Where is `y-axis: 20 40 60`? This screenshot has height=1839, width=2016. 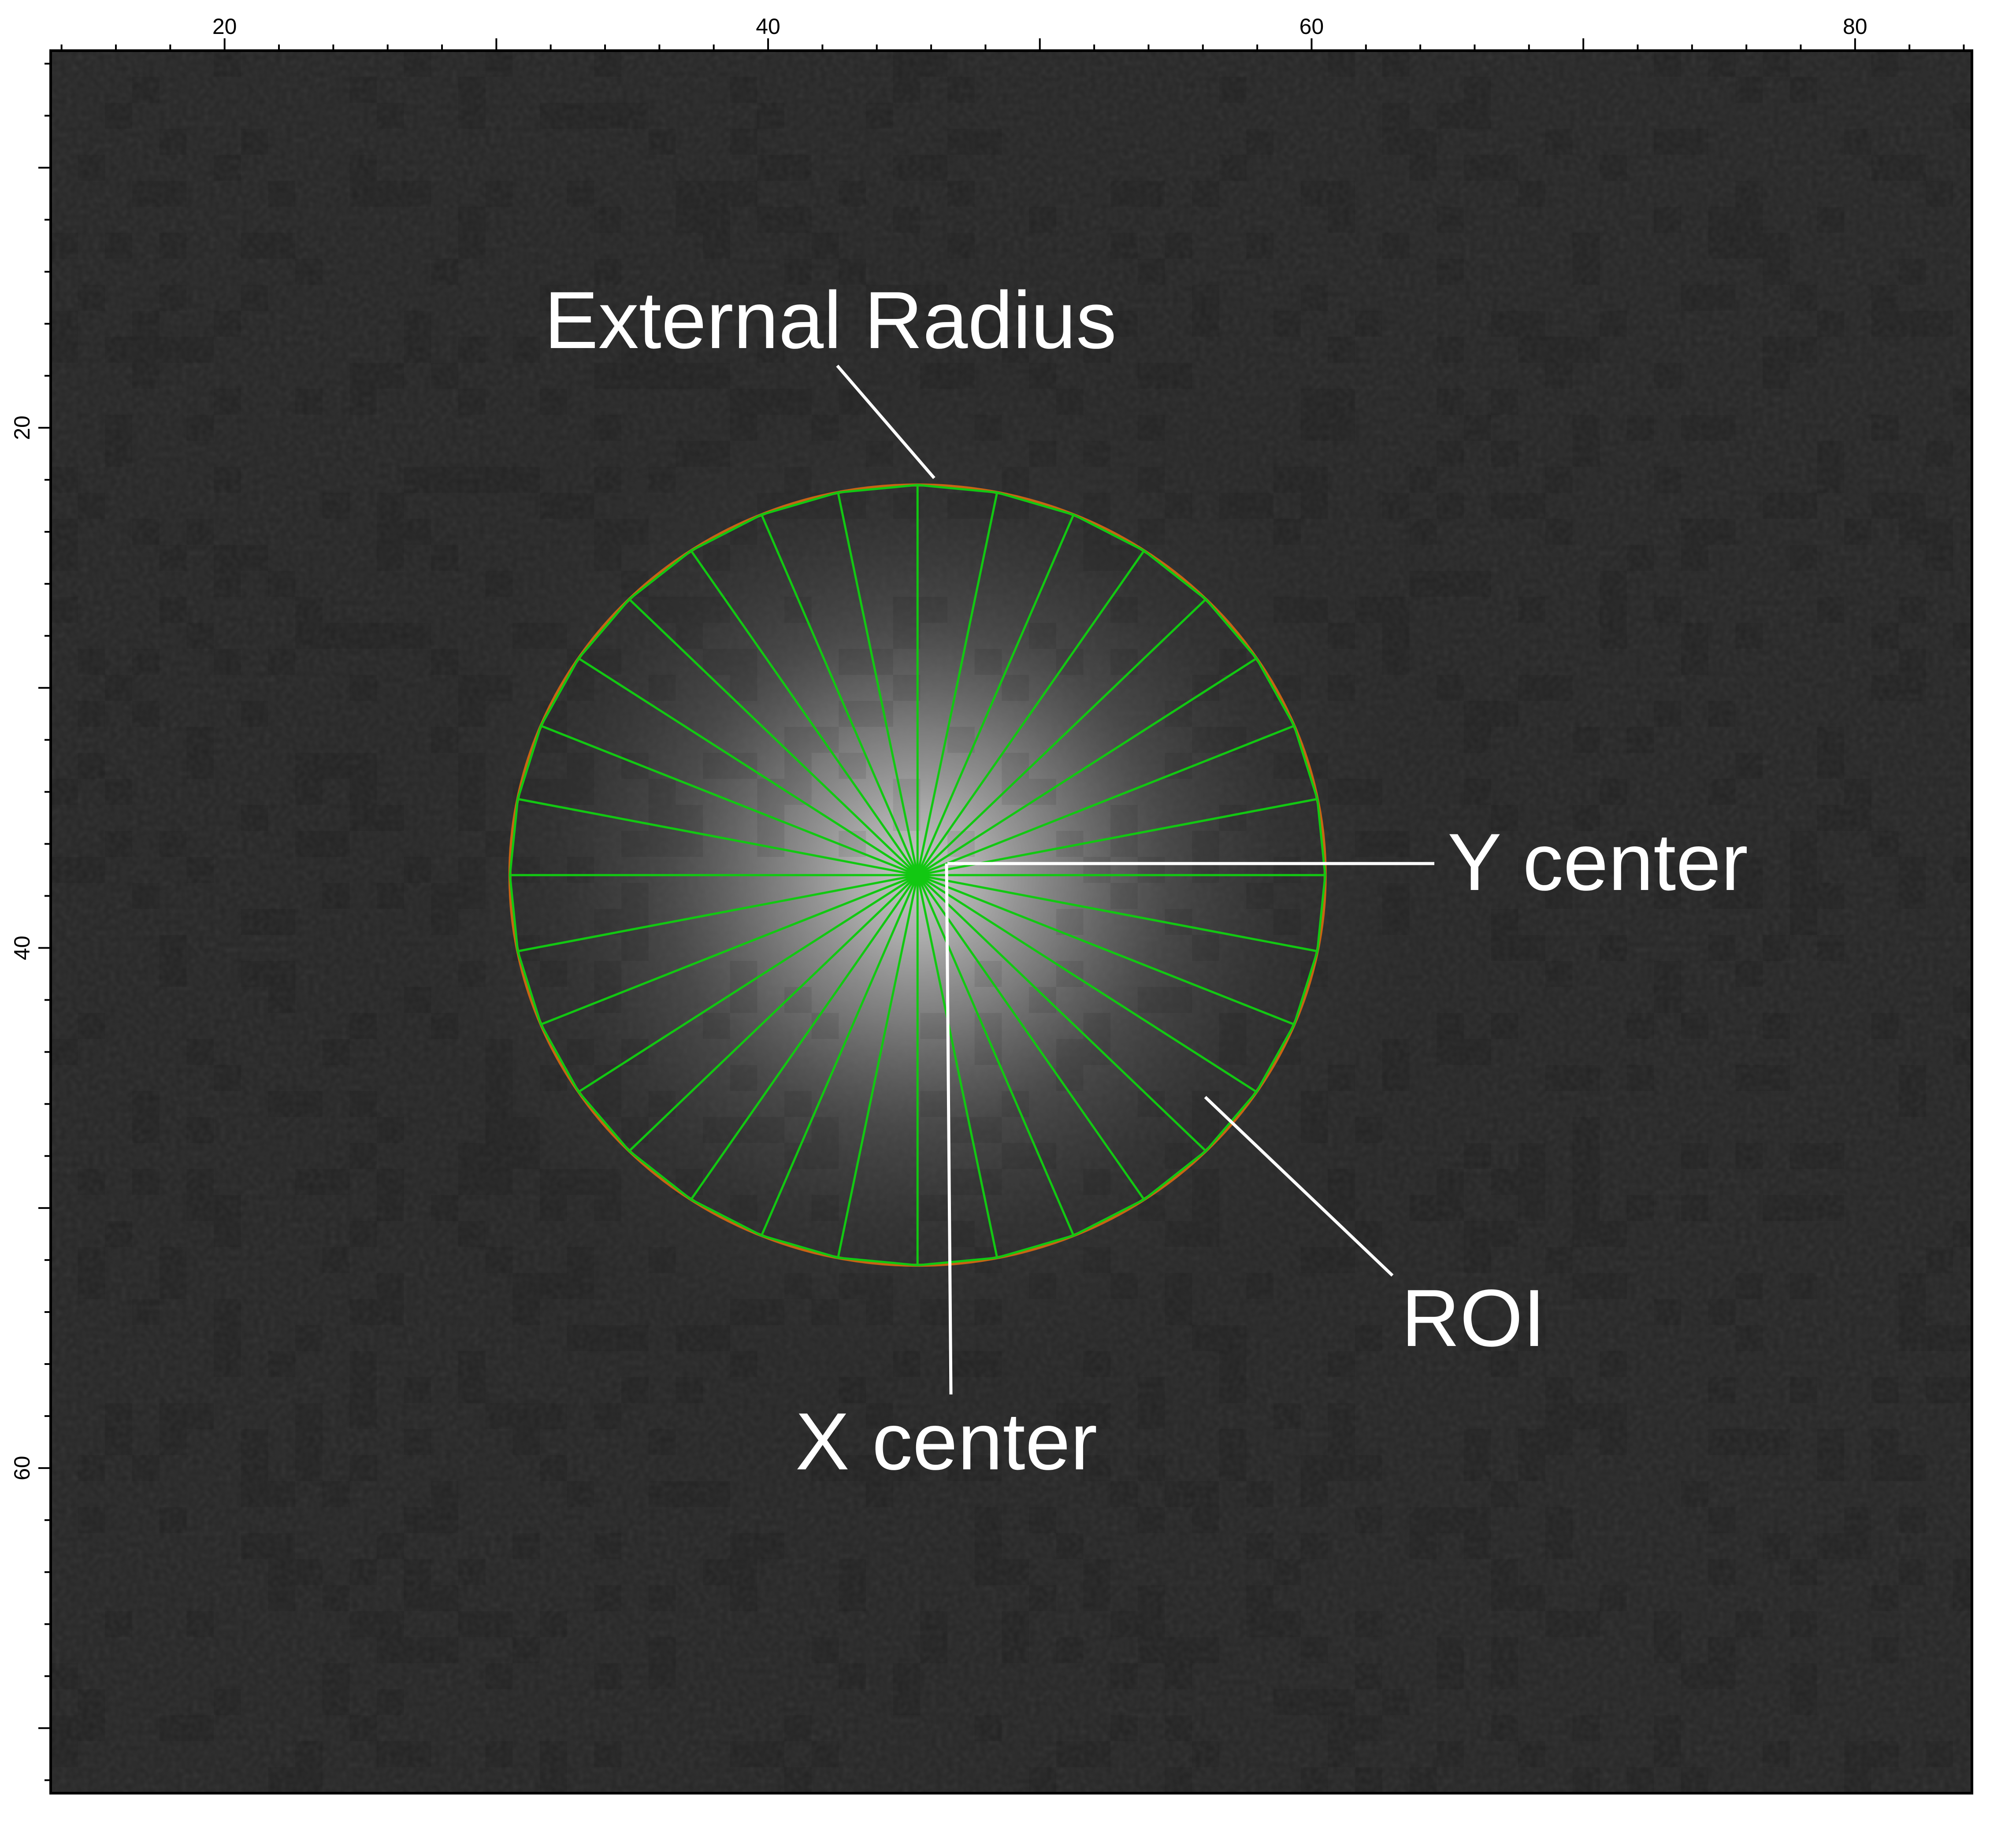 y-axis: 20 40 60 is located at coordinates (30, 922).